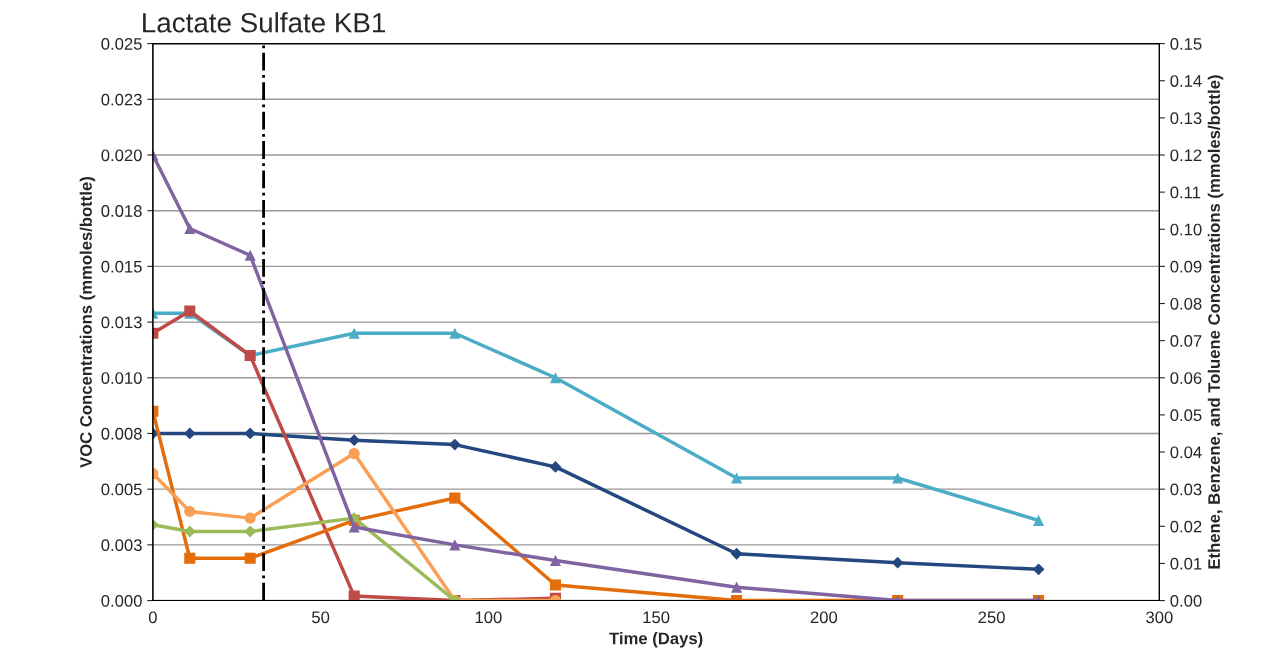 This screenshot has height=671, width=1274. I want to click on x-tick-label: 100, so click(488, 617).